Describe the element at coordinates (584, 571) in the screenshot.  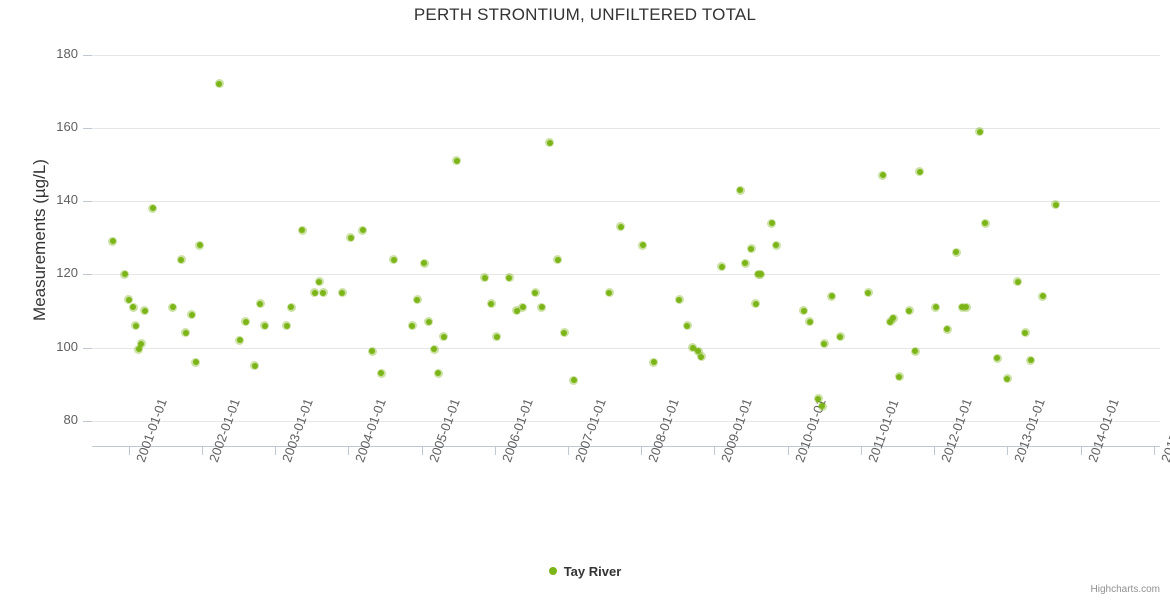
I see `legend-item-tay-river: Tay River` at that location.